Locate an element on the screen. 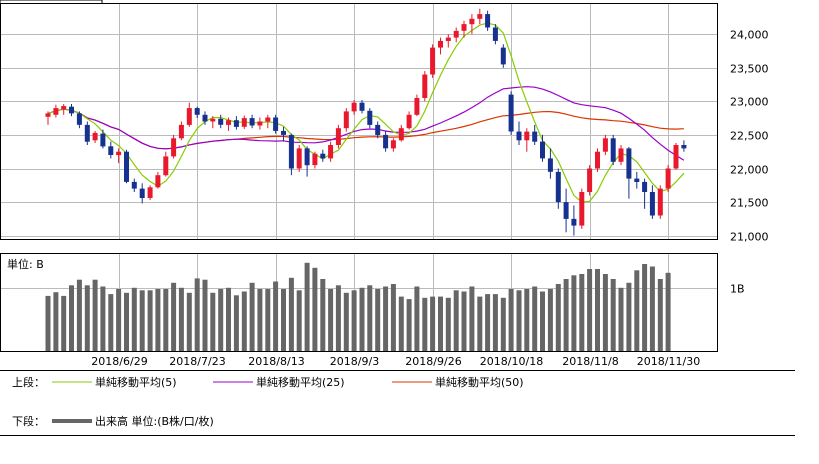 This screenshot has height=464, width=819. price-y-tick: 24,000 is located at coordinates (749, 35).